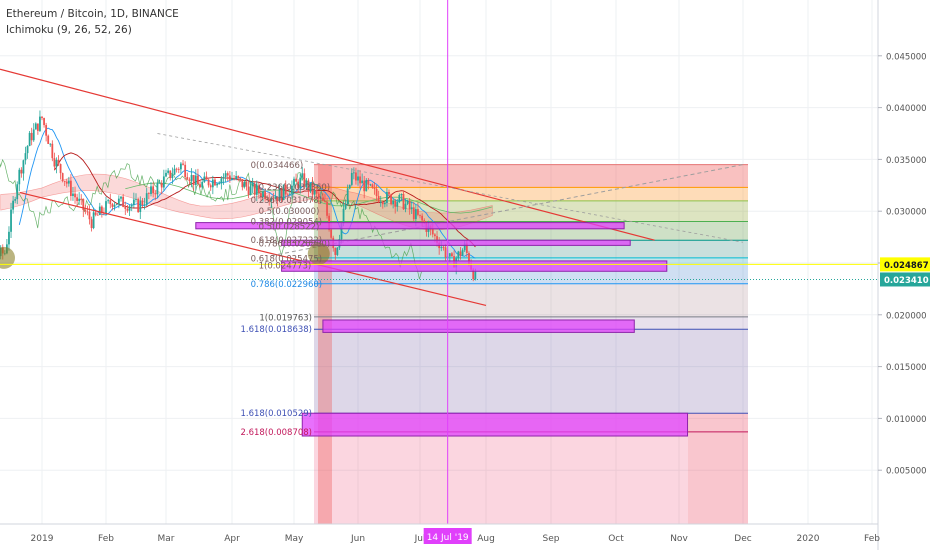  Describe the element at coordinates (906, 281) in the screenshot. I see `price-tag-label: 0.023410` at that location.